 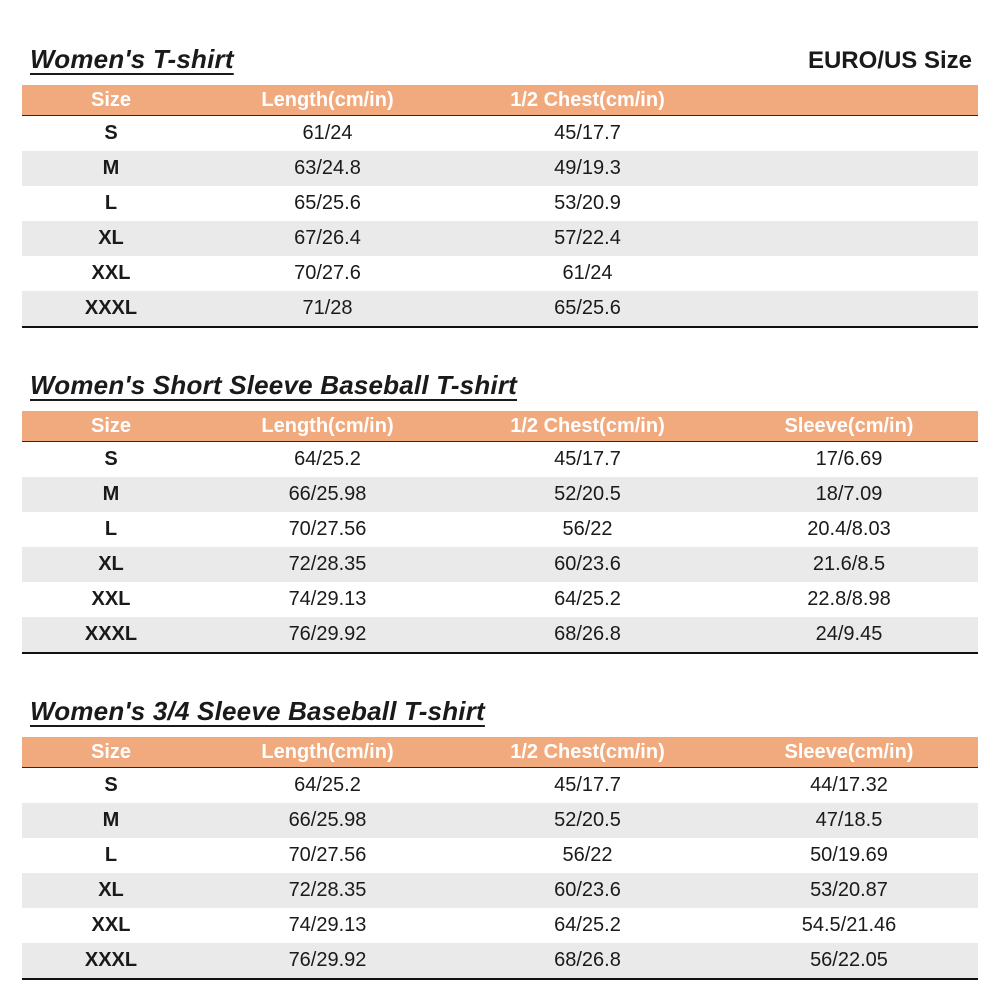 I want to click on table-row: L 65/25.6 53/20.9, so click(x=500, y=203).